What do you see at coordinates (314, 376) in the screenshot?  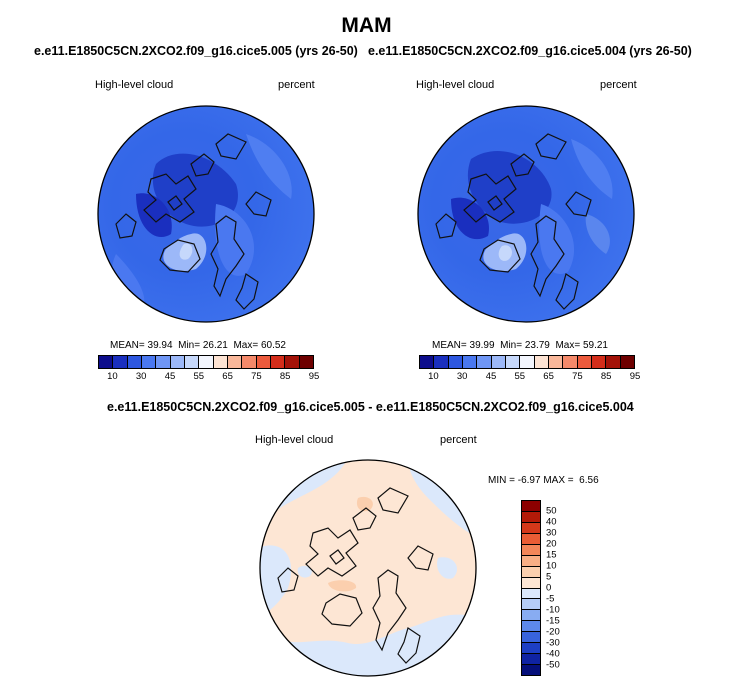 I see `left-colorbar-tick-label: 95` at bounding box center [314, 376].